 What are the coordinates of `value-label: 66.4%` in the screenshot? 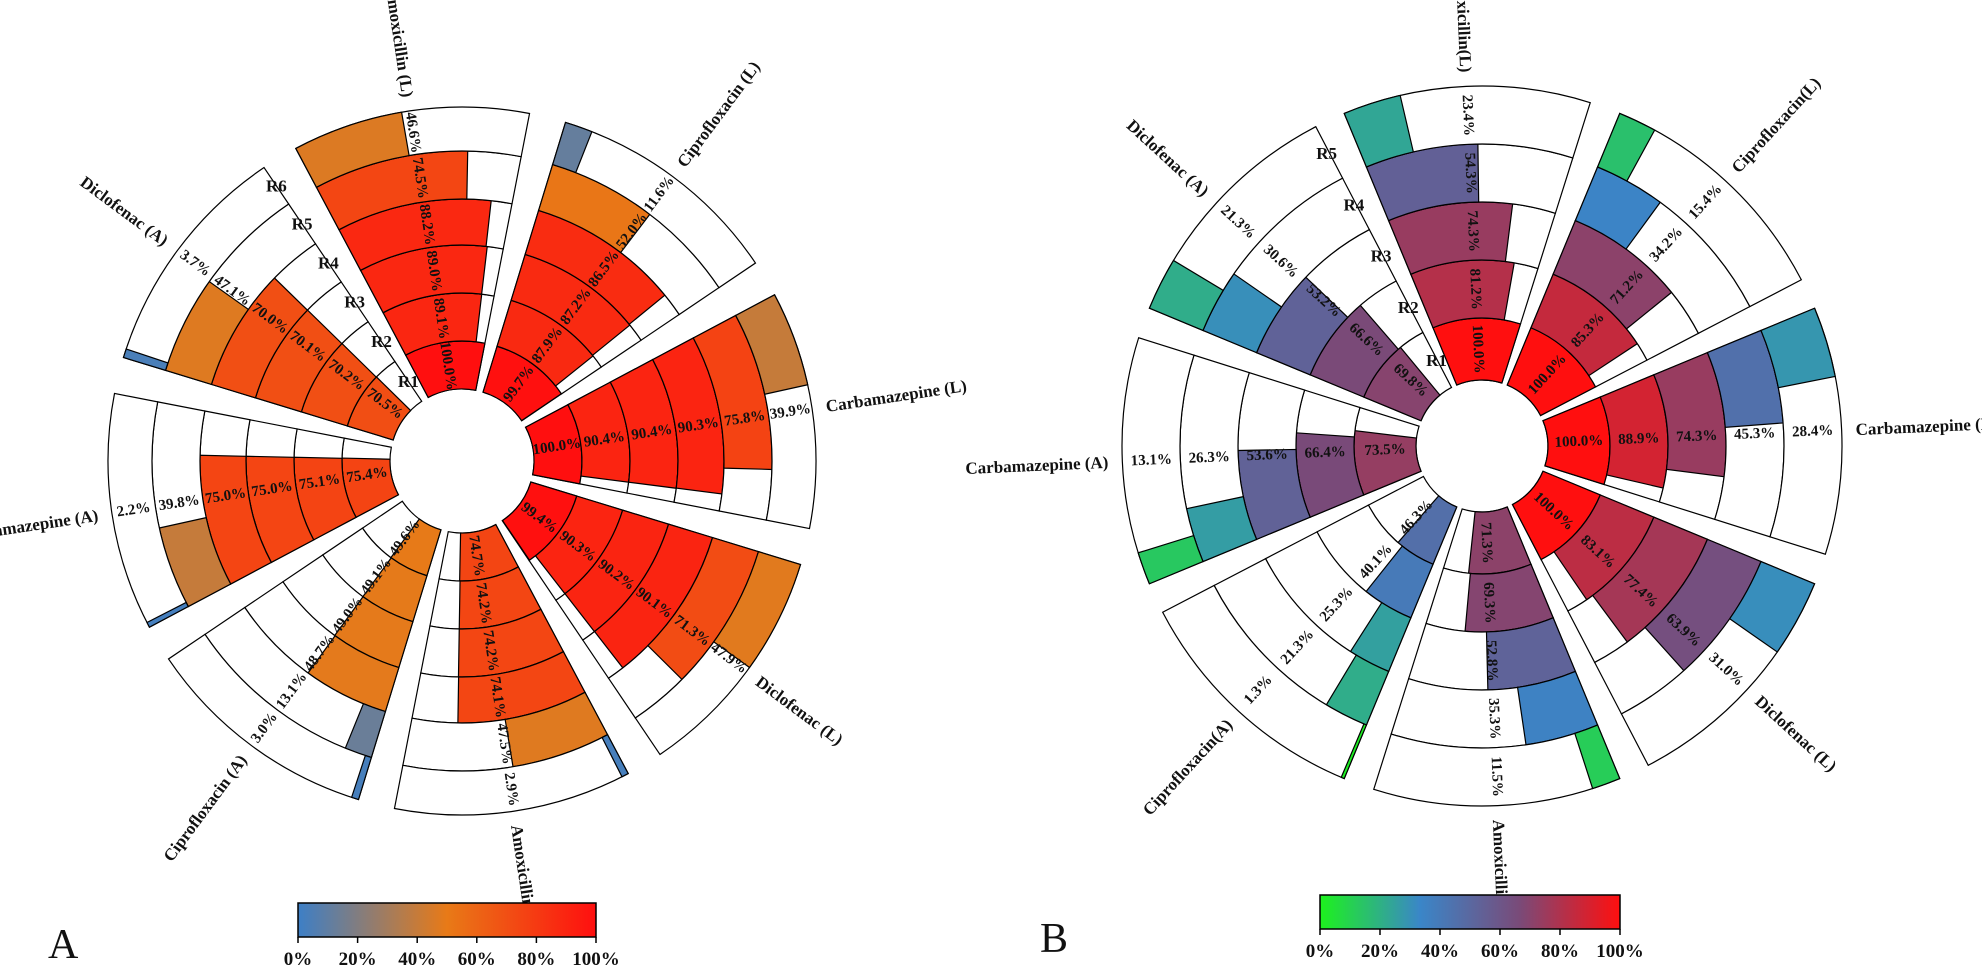 It's located at (1325, 453).